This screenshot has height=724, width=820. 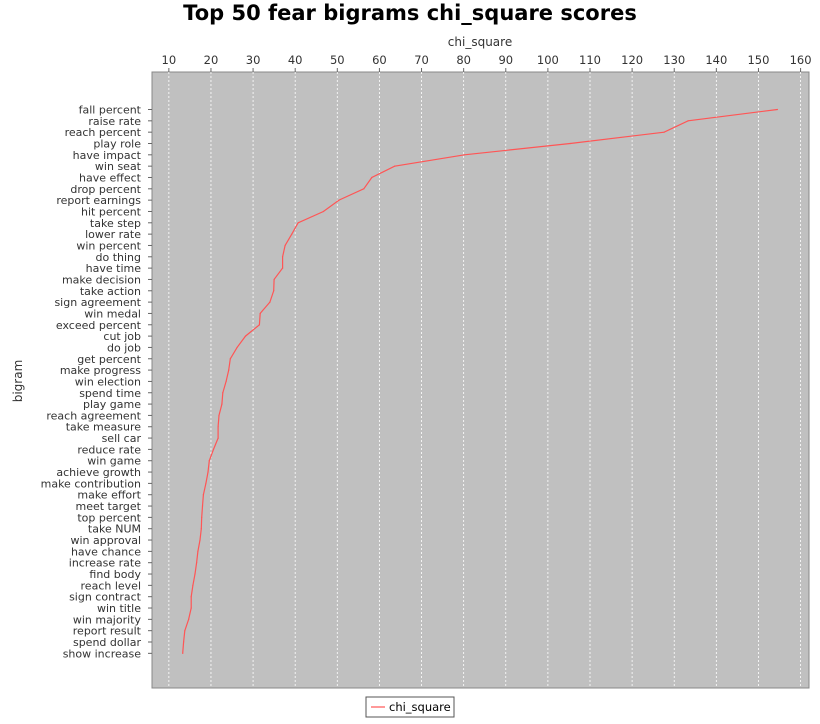 I want to click on y-tick-label: find body, so click(x=115, y=574).